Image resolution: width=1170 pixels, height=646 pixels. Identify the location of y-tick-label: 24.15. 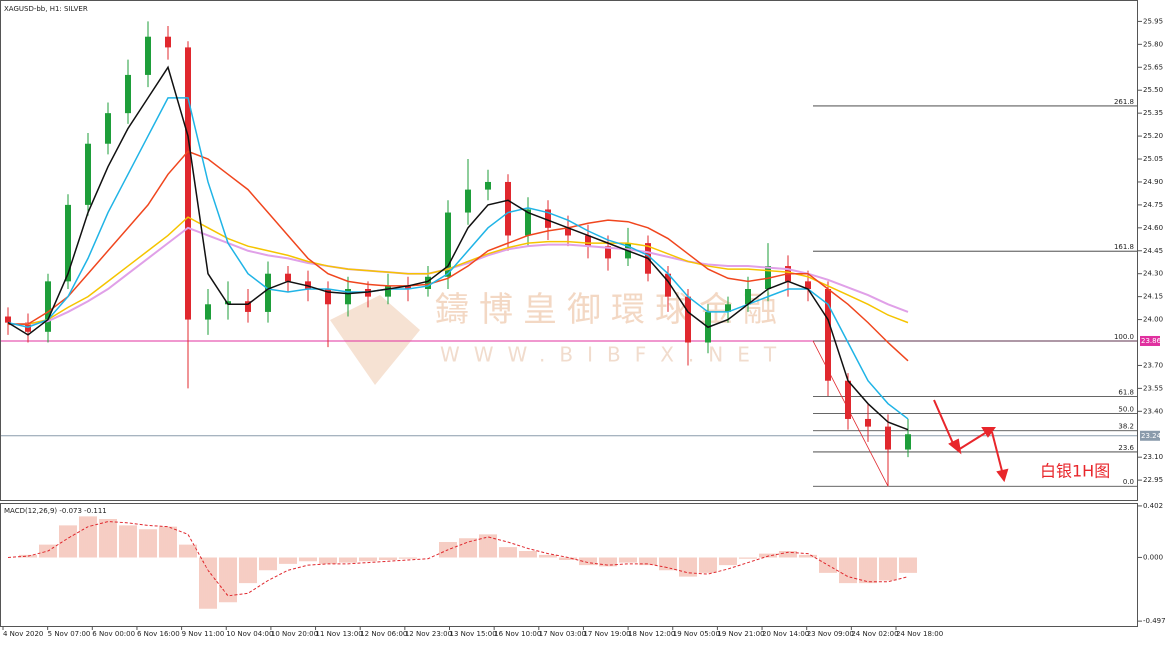
(1153, 297).